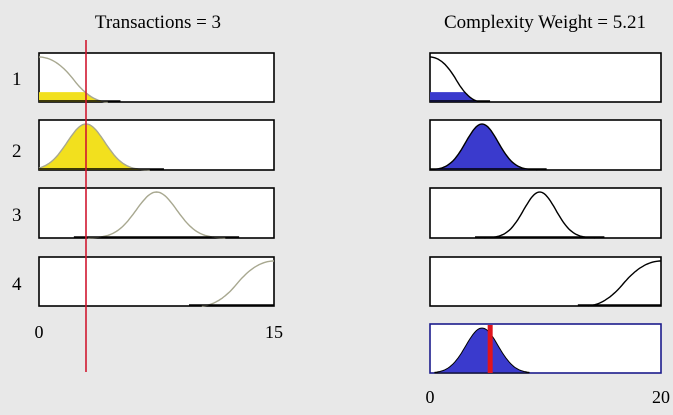 The height and width of the screenshot is (415, 673). Describe the element at coordinates (430, 397) in the screenshot. I see `output-axis-min-label: 0` at that location.